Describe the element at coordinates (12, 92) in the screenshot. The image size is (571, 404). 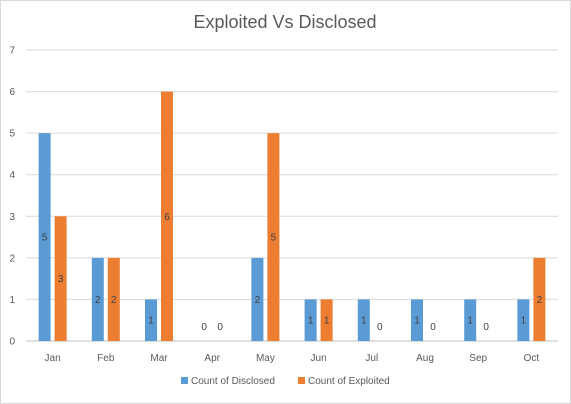
I see `y-tick-label: 6` at that location.